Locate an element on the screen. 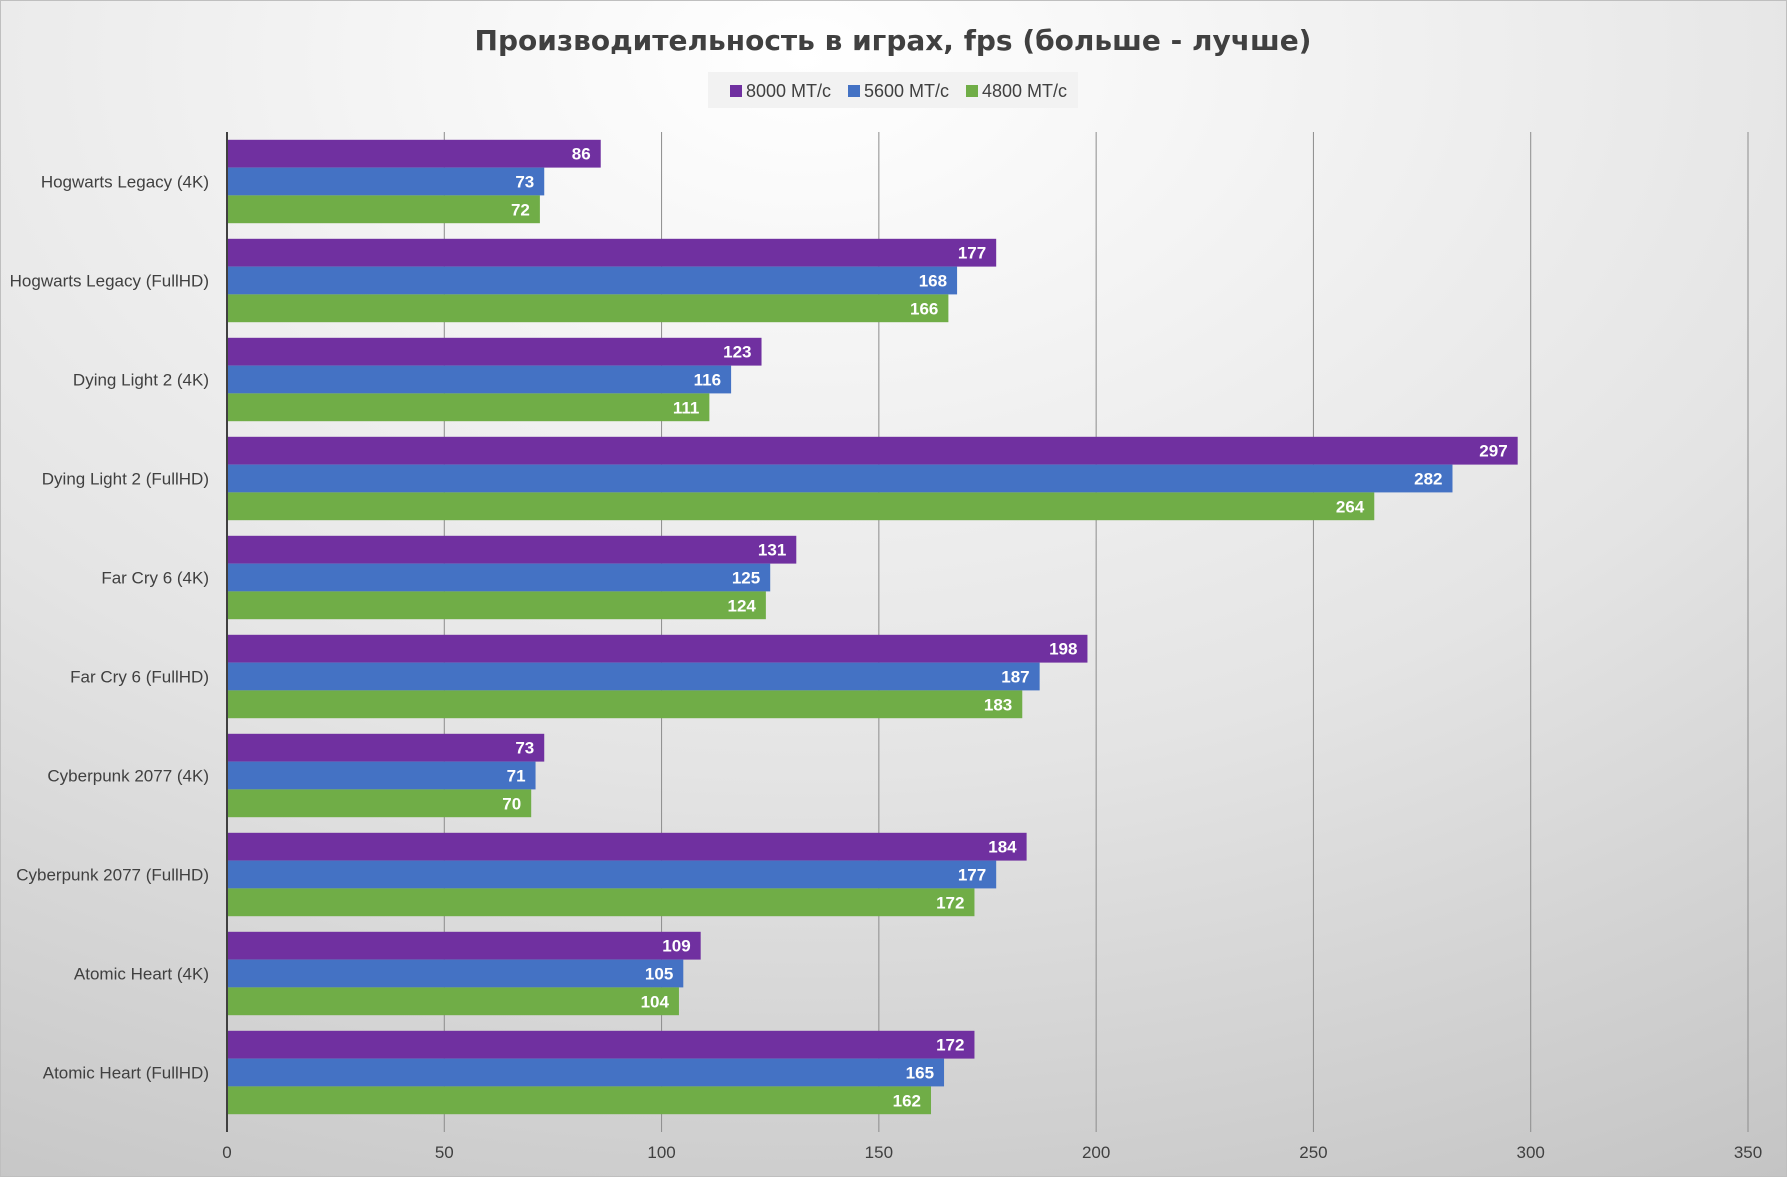 The image size is (1787, 1177). x-tick-label: 200 is located at coordinates (1096, 1152).